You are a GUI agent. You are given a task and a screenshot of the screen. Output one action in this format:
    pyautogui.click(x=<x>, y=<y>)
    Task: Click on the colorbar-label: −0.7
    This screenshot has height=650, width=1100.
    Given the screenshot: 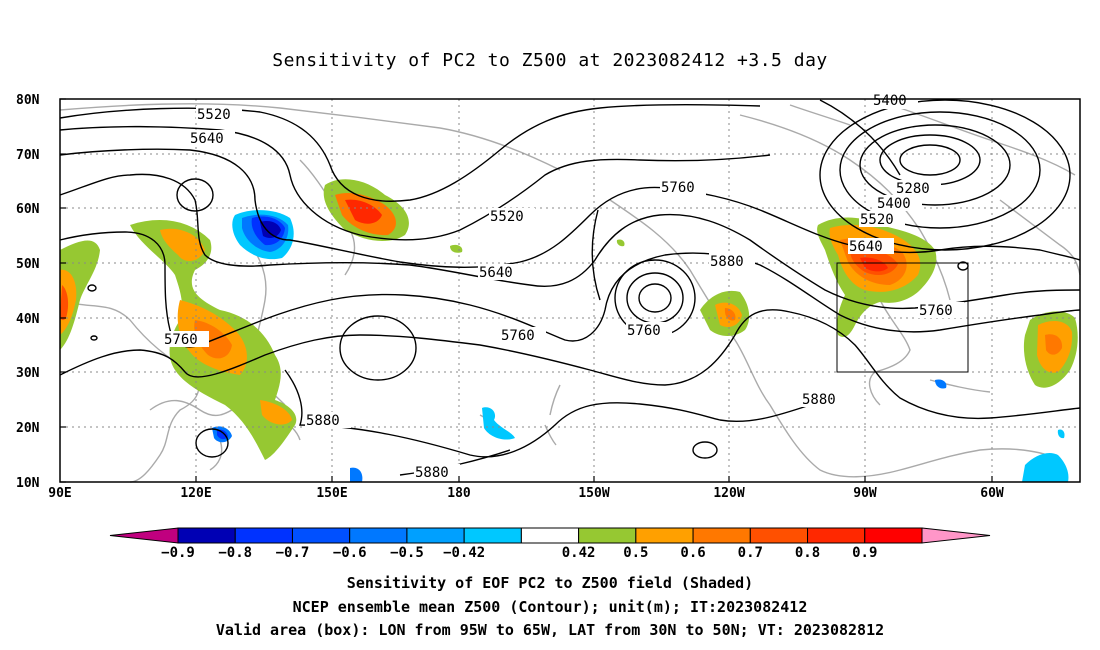 What is the action you would take?
    pyautogui.click(x=293, y=553)
    